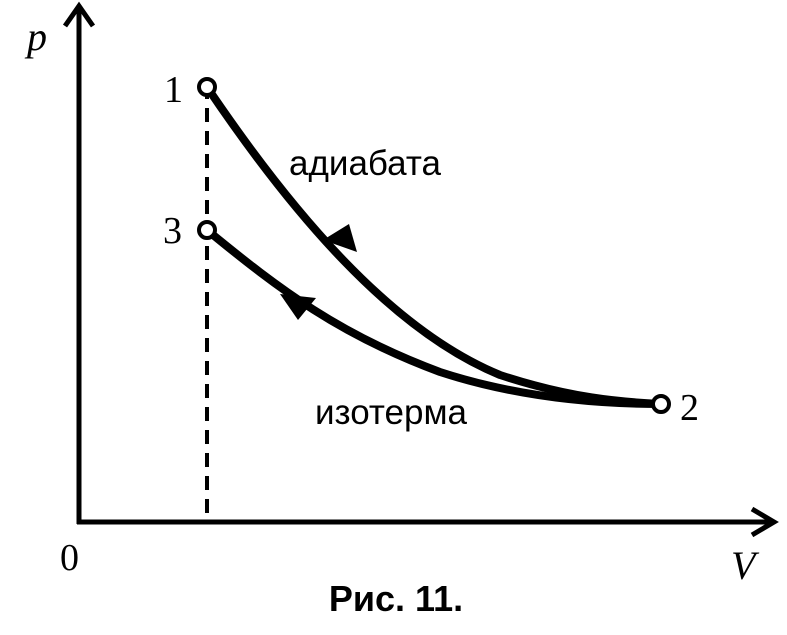 Image resolution: width=787 pixels, height=635 pixels. I want to click on figure-caption: Рис. 11., so click(396, 598).